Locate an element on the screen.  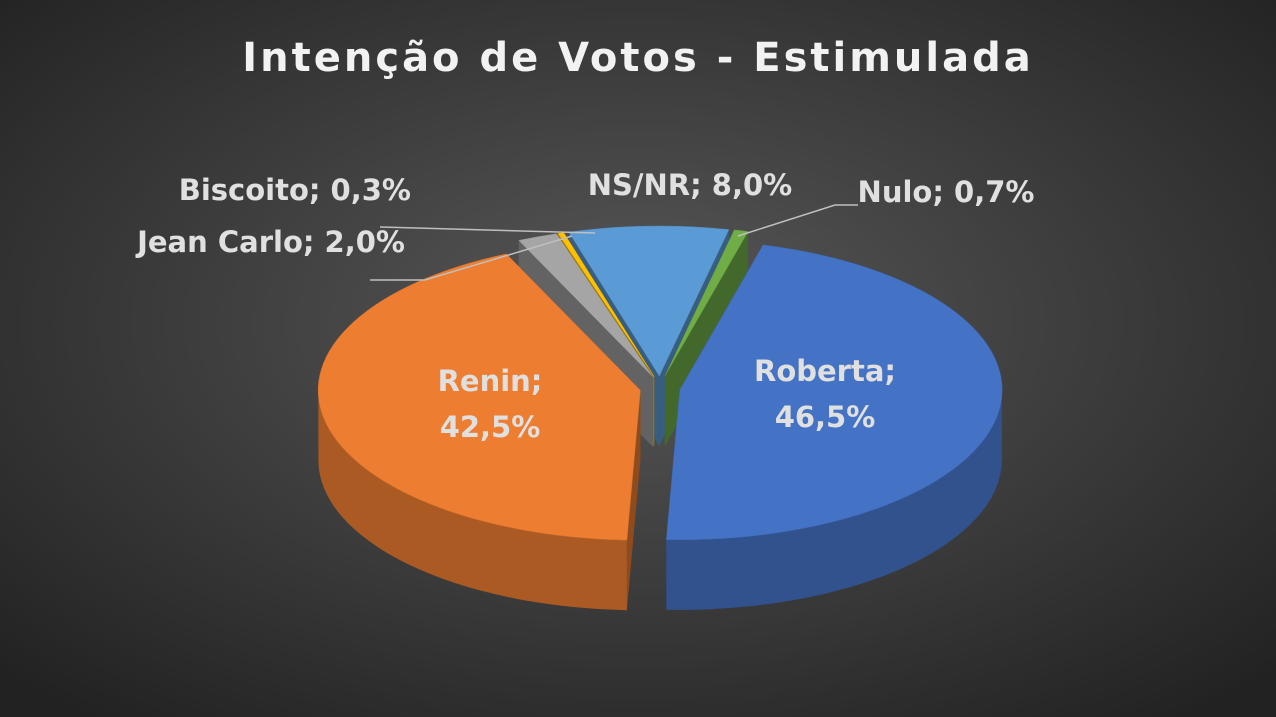
data-label: Biscoito; 0,3% is located at coordinates (295, 190).